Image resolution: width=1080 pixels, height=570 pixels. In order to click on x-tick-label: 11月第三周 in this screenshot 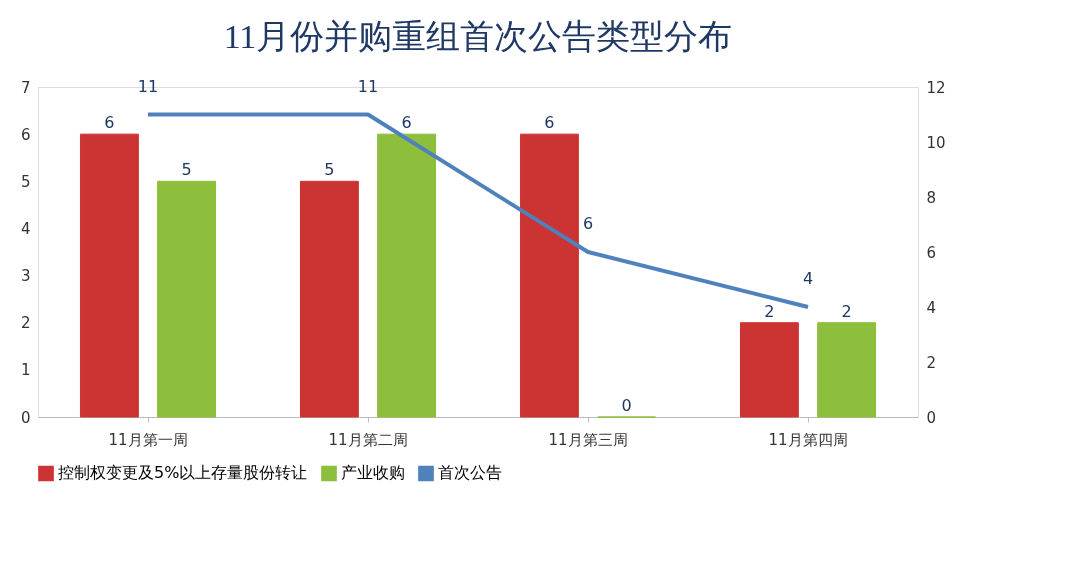, I will do `click(588, 439)`.